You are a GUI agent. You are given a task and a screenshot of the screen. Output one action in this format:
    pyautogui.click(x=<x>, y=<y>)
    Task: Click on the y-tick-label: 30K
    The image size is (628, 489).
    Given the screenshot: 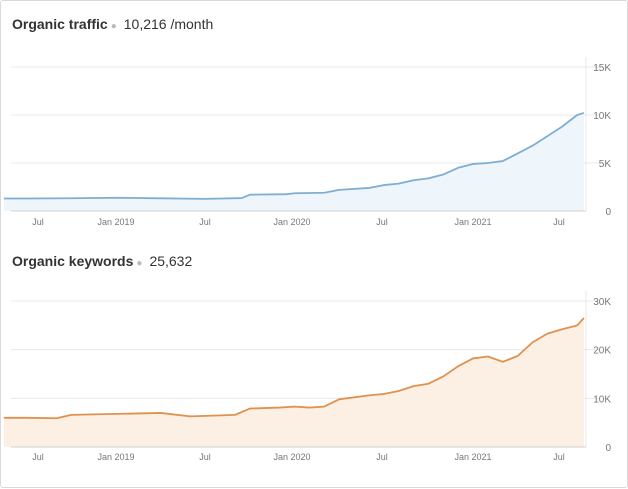 What is the action you would take?
    pyautogui.click(x=602, y=302)
    